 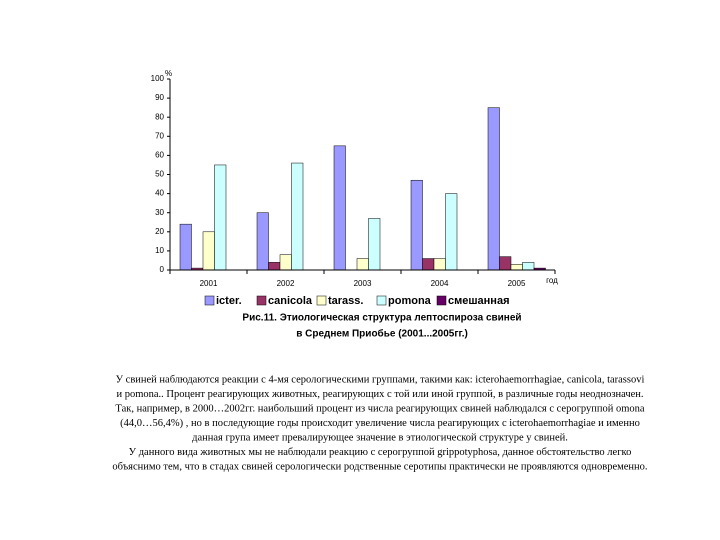 What do you see at coordinates (168, 73) in the screenshot?
I see `y-unit: %` at bounding box center [168, 73].